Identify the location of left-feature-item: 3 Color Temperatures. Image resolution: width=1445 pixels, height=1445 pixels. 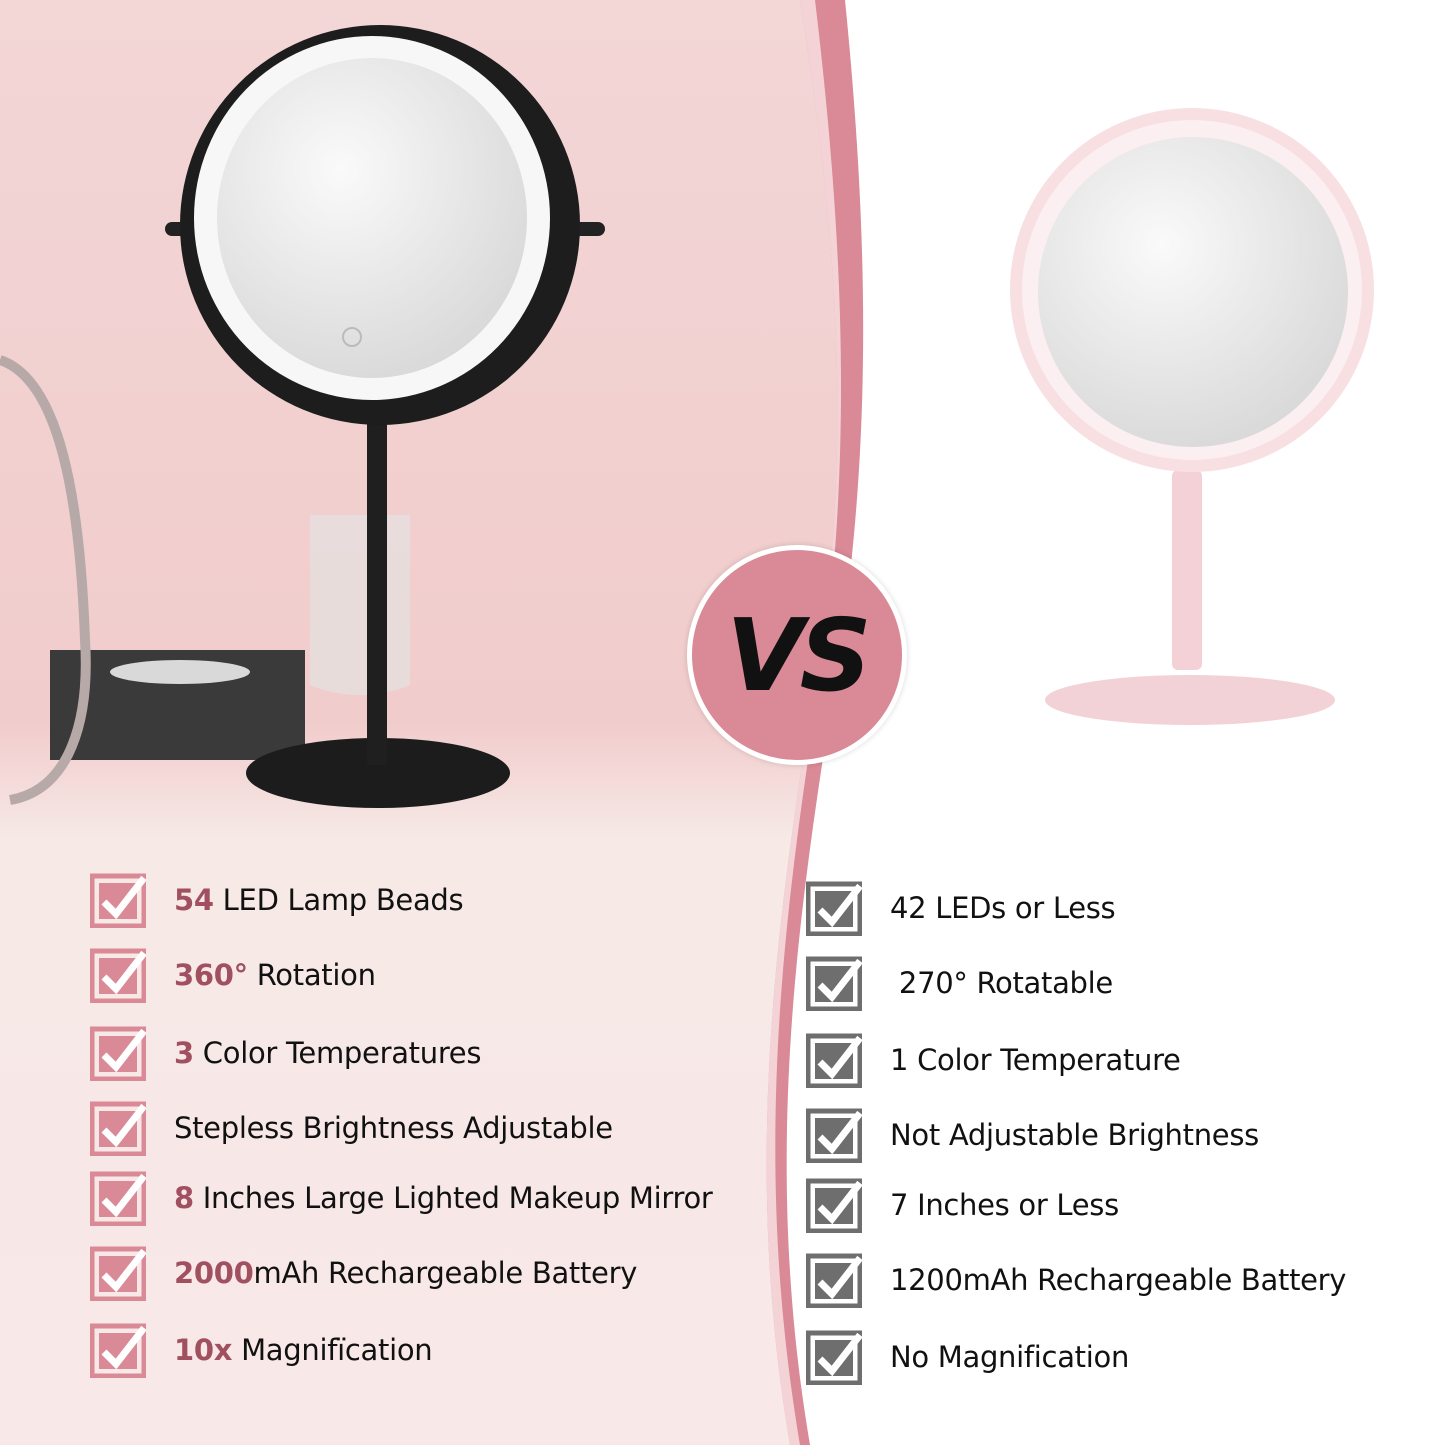
(285, 1053).